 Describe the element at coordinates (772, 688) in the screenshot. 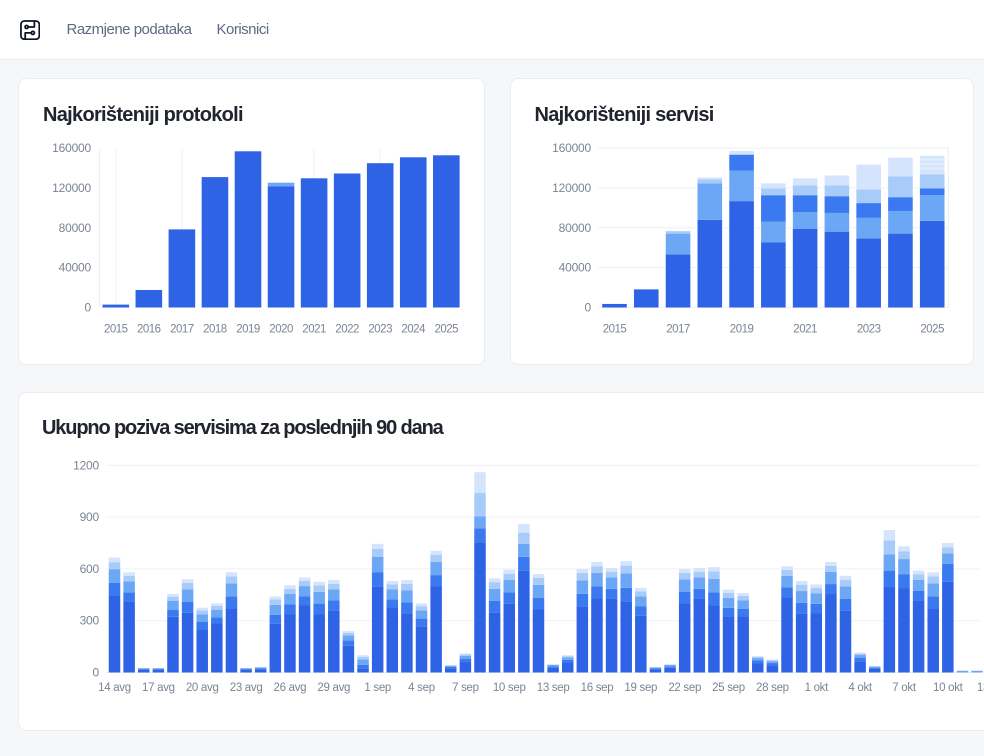

I see `svg-text: 28 sep` at that location.